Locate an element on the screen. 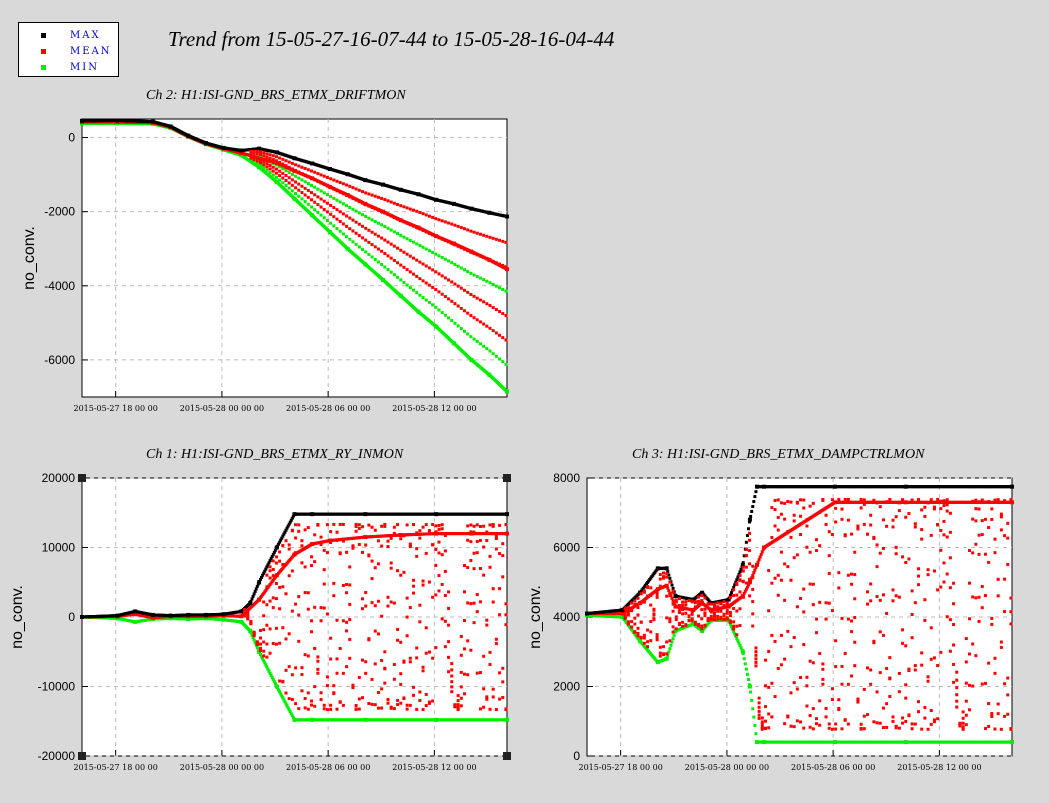 The width and height of the screenshot is (1049, 803). corner-marker is located at coordinates (507, 756).